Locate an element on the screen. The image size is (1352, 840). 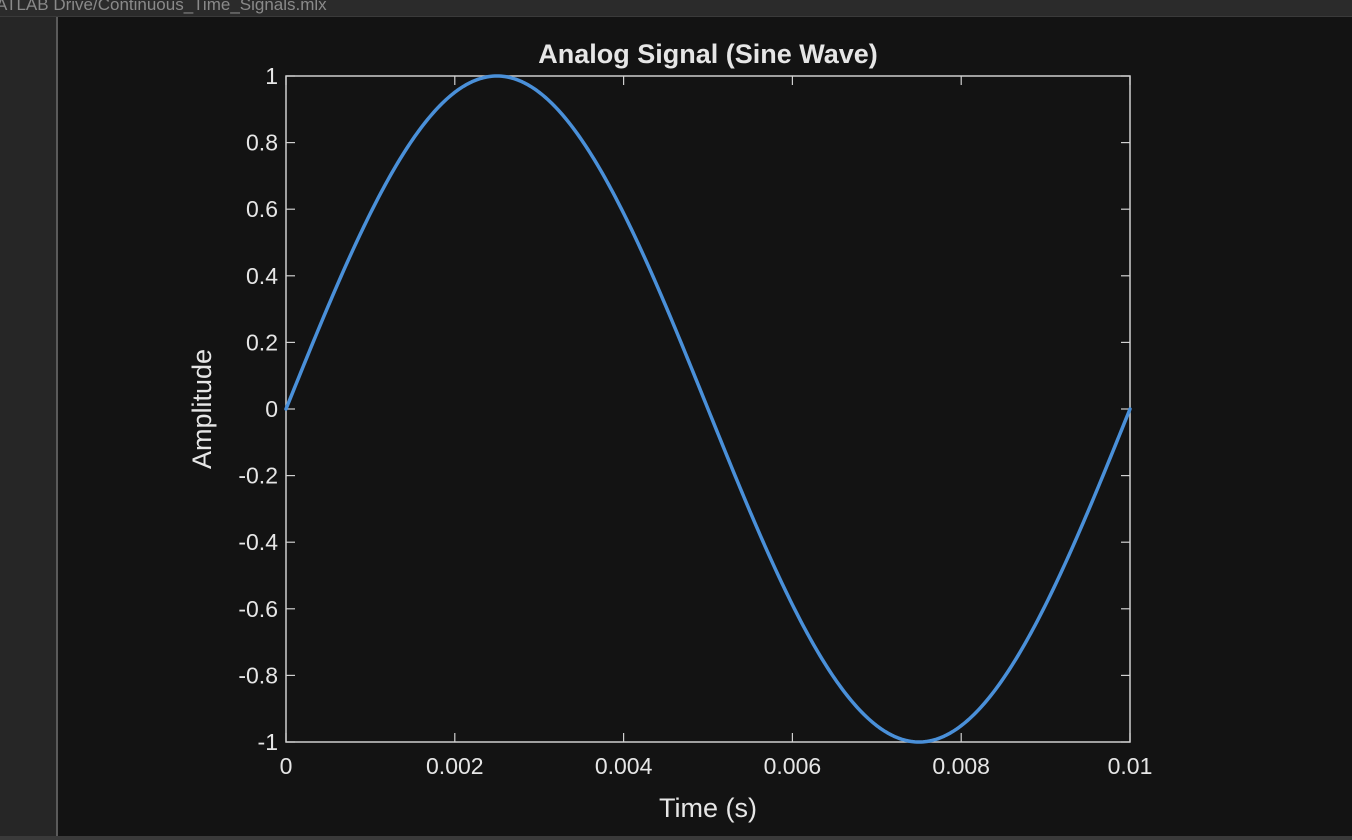
x-tick-label: 0 is located at coordinates (286, 766).